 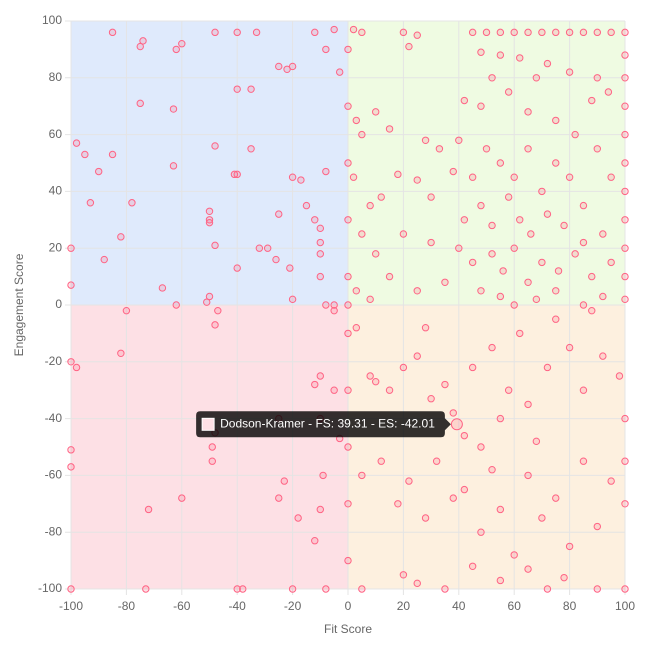 I want to click on y-tick-label: 40, so click(x=56, y=191).